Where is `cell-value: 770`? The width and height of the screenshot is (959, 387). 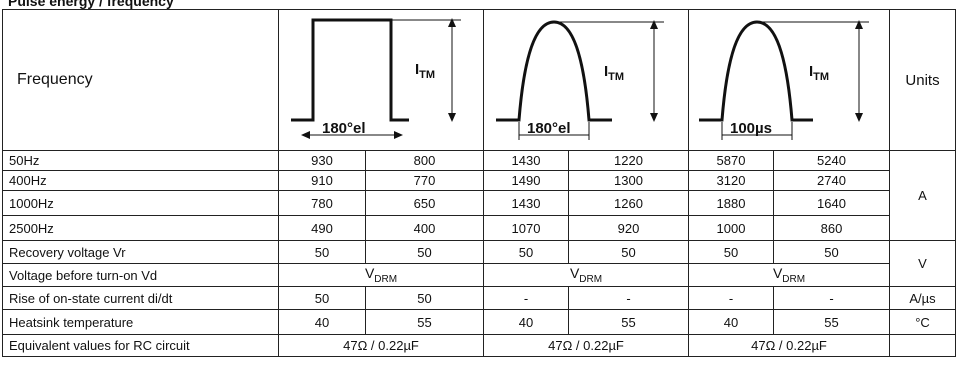
cell-value: 770 is located at coordinates (424, 180).